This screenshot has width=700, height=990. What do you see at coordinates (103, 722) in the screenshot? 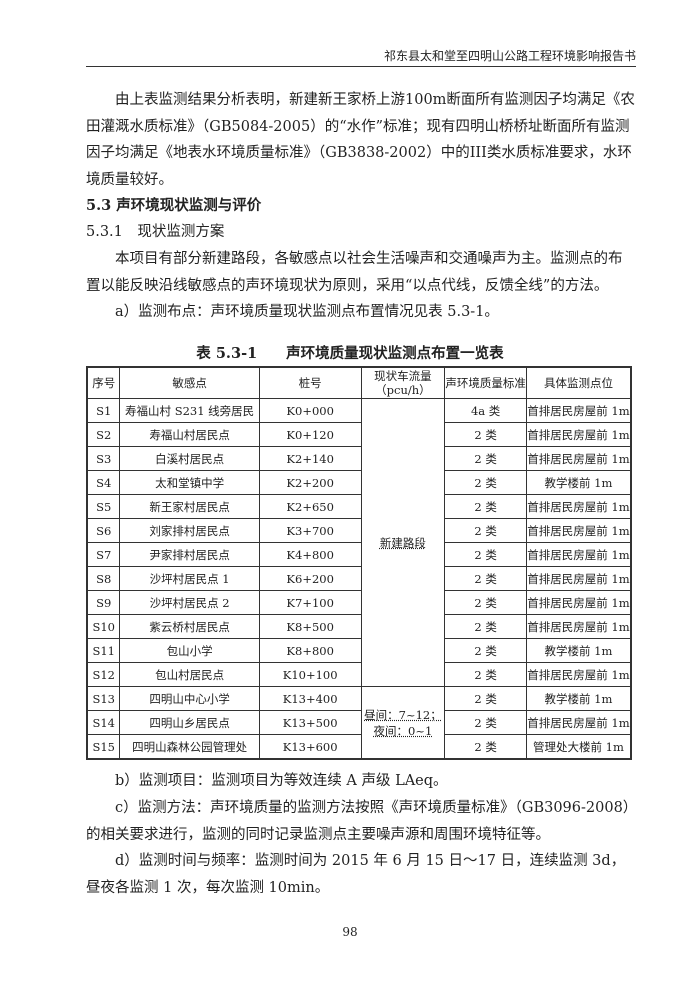
I see `table-cell: S14` at bounding box center [103, 722].